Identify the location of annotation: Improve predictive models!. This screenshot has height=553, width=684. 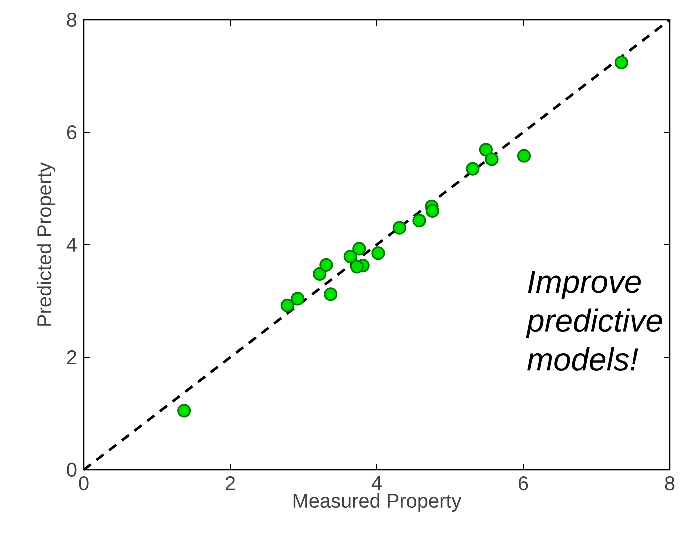
(594, 321).